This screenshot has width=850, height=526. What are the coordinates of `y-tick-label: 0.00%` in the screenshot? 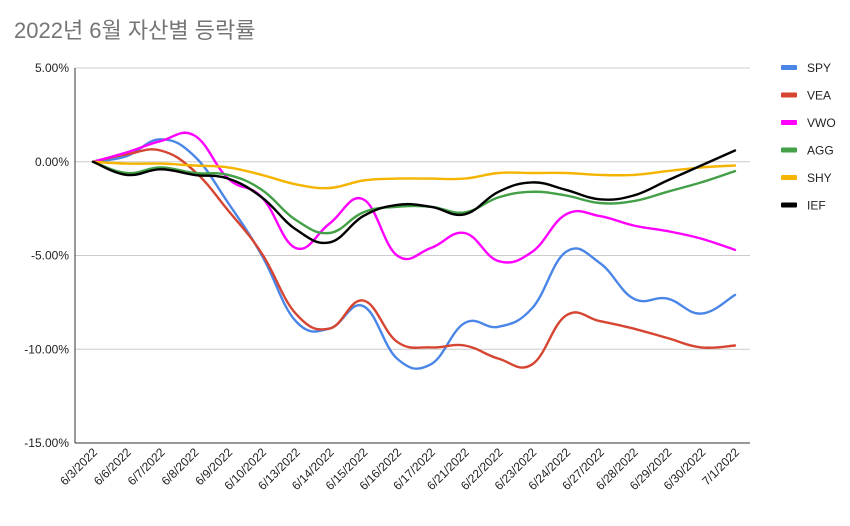 It's located at (52, 162).